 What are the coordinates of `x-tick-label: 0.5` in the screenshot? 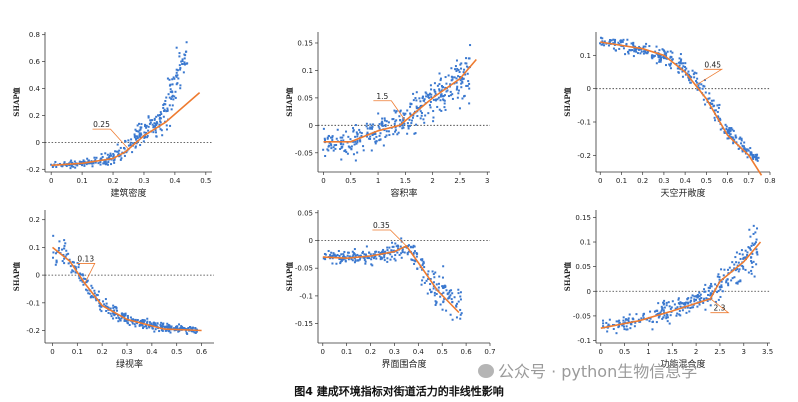 It's located at (442, 352).